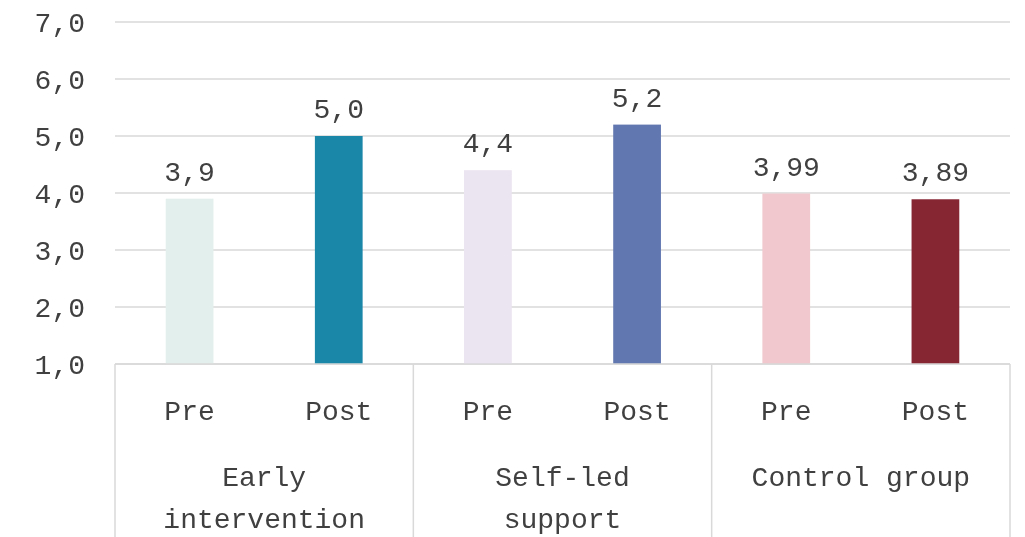 This screenshot has width=1025, height=537. Describe the element at coordinates (59, 81) in the screenshot. I see `y-tick-label: 6,0` at that location.